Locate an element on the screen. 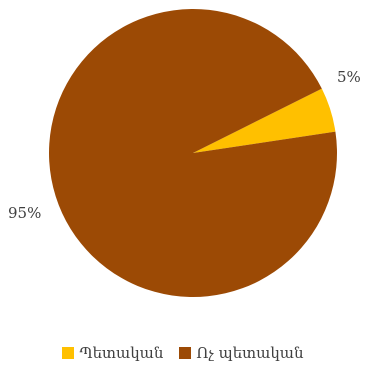  legend-item-state: Պետական is located at coordinates (112, 353).